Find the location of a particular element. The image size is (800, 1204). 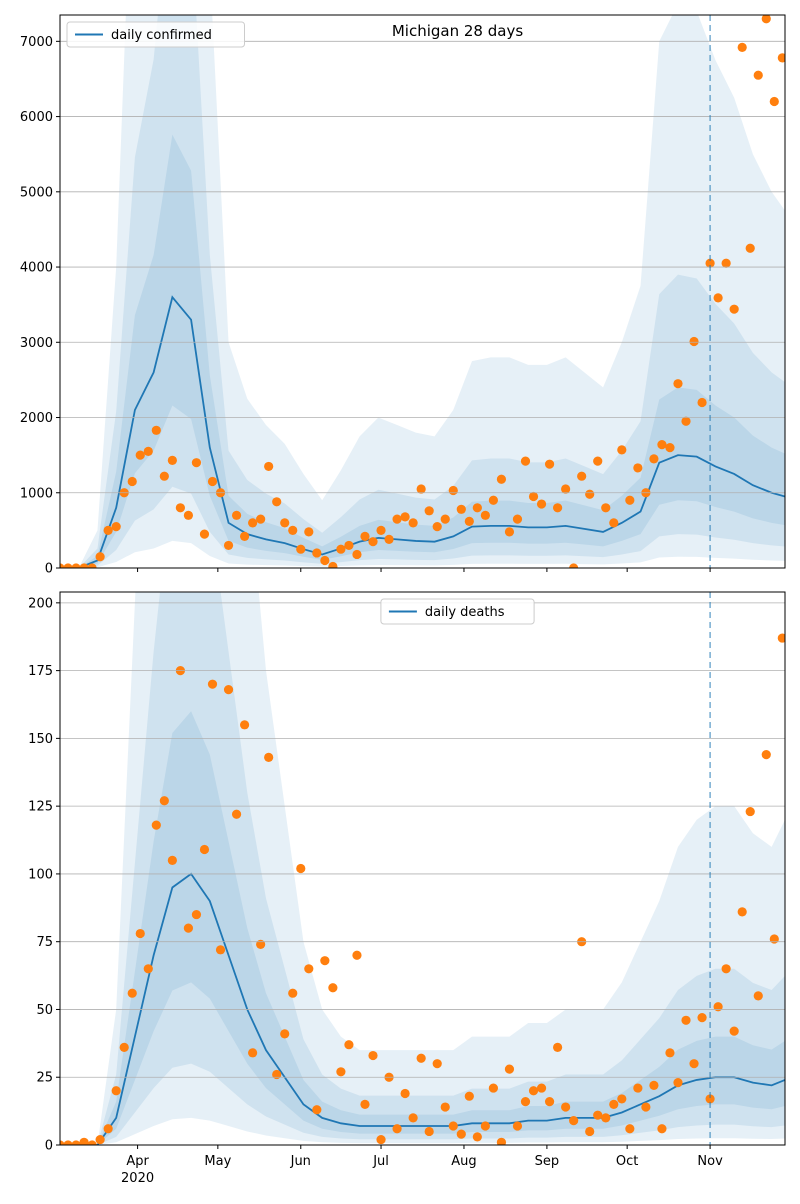

y-tick-label: 1000 is located at coordinates (36, 493).